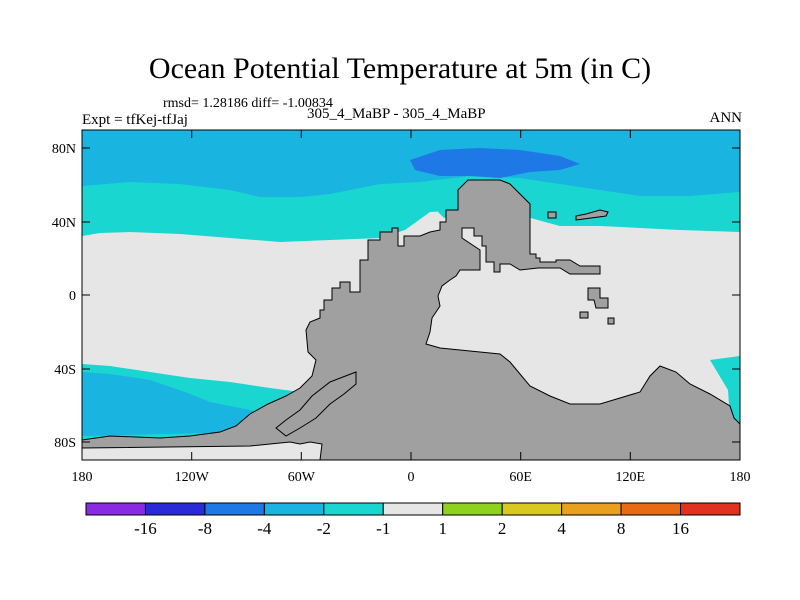  Describe the element at coordinates (64, 149) in the screenshot. I see `lat-label-80n: 80N` at that location.